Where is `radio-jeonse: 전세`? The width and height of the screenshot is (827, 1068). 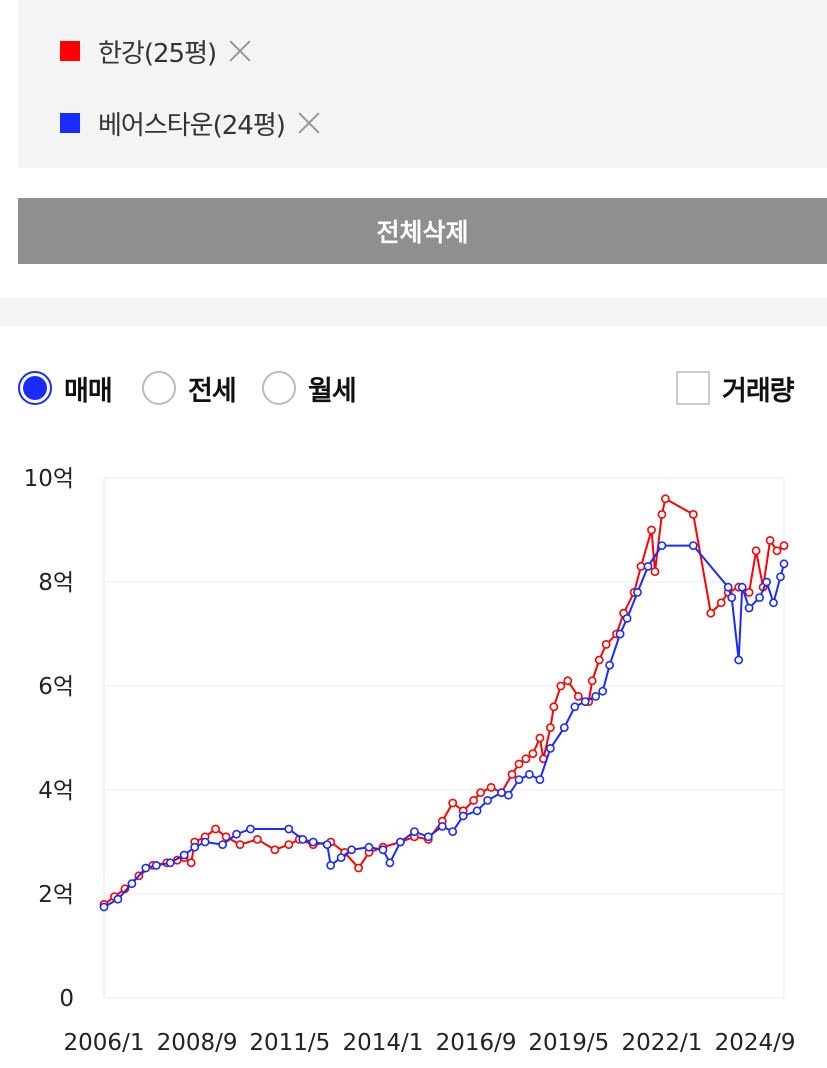 radio-jeonse: 전세 is located at coordinates (189, 388).